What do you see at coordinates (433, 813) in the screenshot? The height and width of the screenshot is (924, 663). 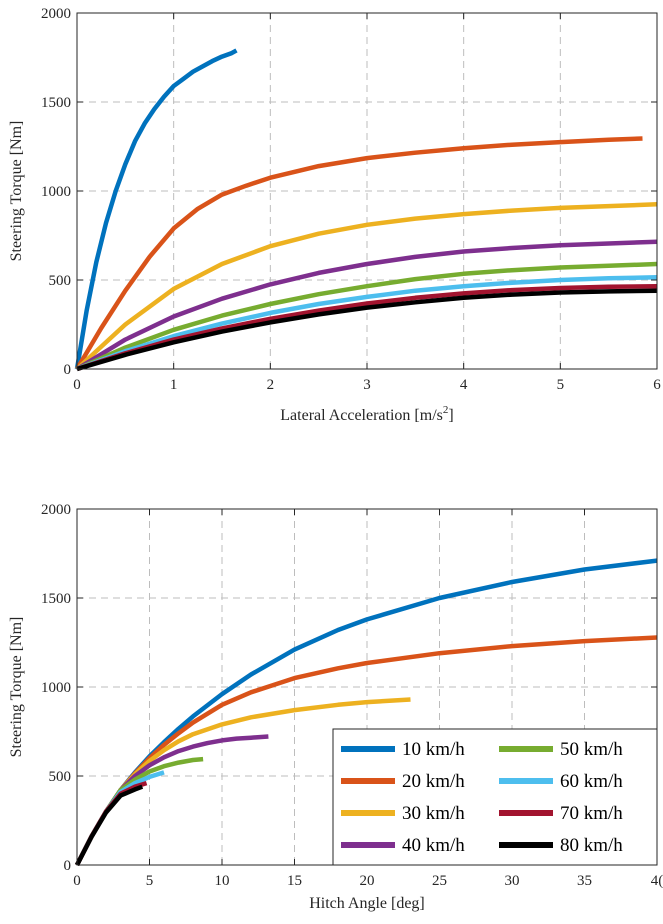 I see `legend-label: 30 km/h` at bounding box center [433, 813].